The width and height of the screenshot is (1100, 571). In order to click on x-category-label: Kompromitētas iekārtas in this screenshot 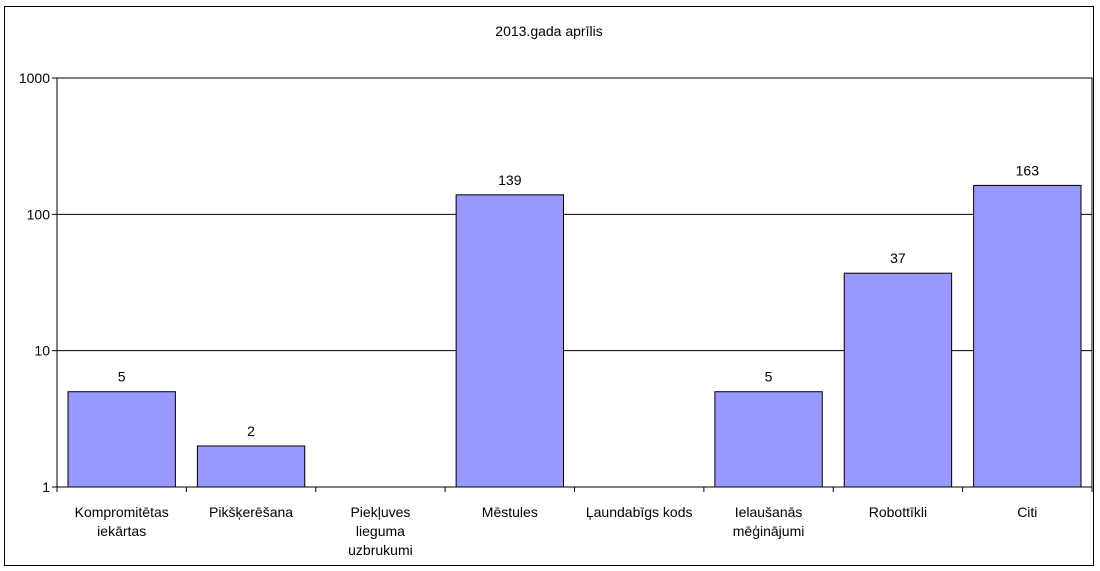, I will do `click(122, 521)`.